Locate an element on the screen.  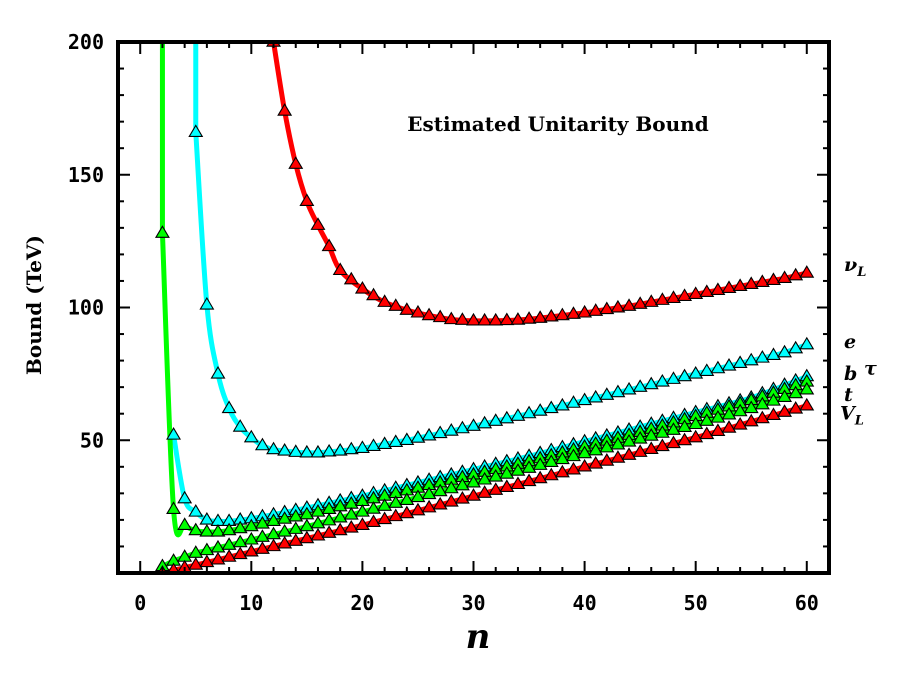
y-tick-label: 200 is located at coordinates (86, 42).